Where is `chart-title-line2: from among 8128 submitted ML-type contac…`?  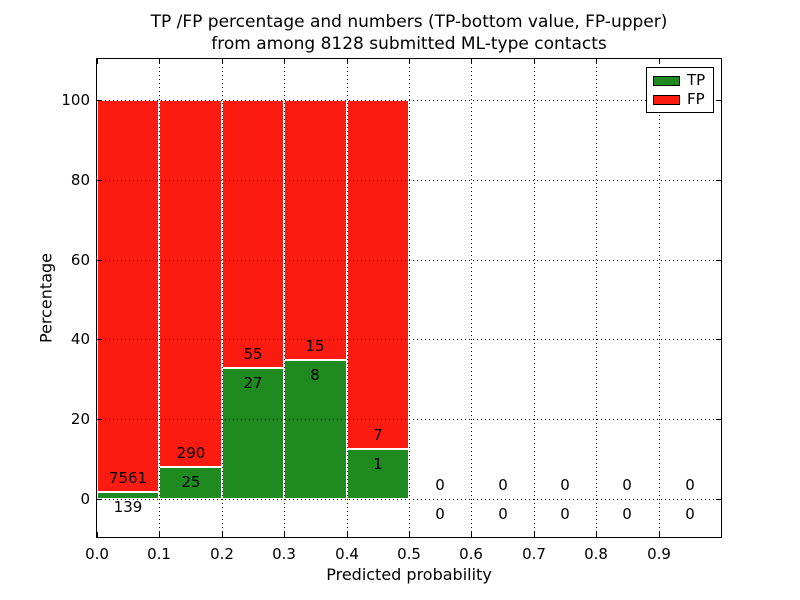 chart-title-line2: from among 8128 submitted ML-type contac… is located at coordinates (409, 44).